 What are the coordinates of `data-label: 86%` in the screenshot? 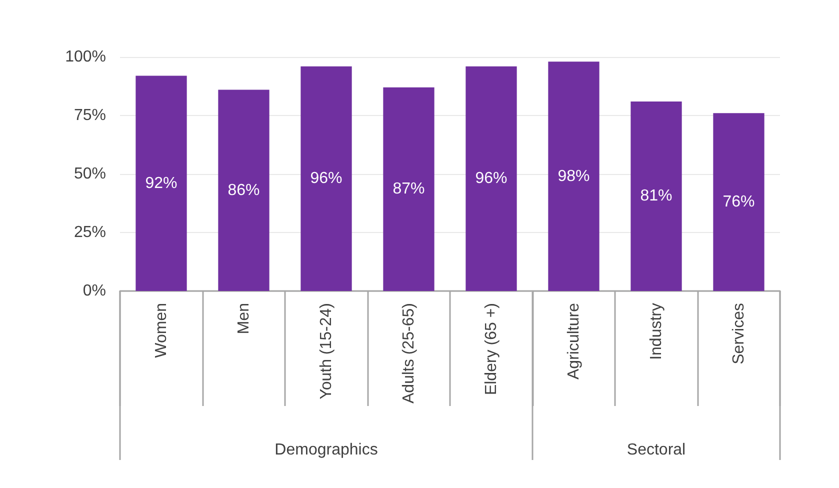 It's located at (244, 190).